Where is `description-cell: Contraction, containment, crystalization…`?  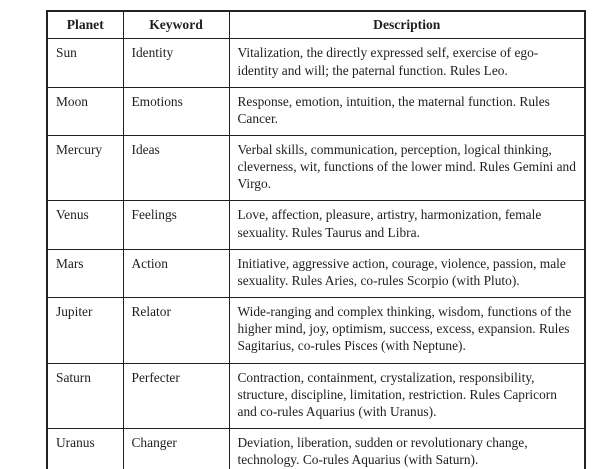
description-cell: Contraction, containment, crystalization… is located at coordinates (407, 396).